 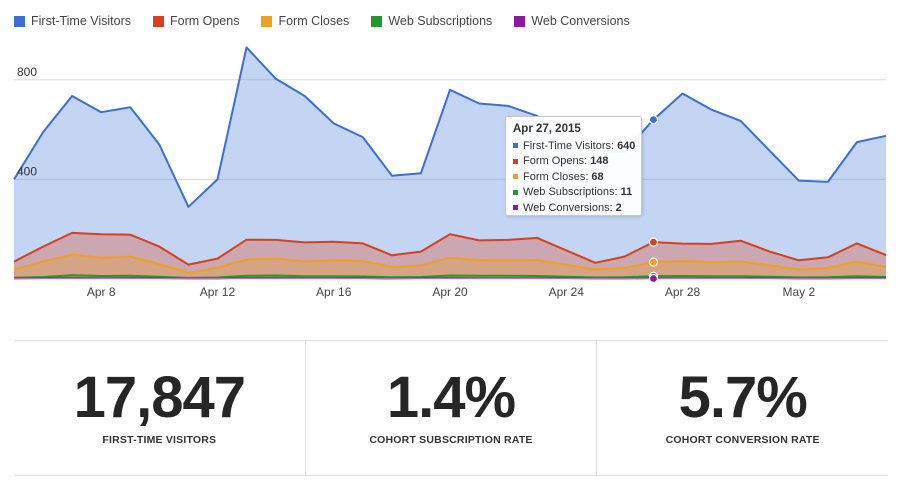 I want to click on legend-item-web-subscriptions: Web Subscriptions, so click(x=431, y=21).